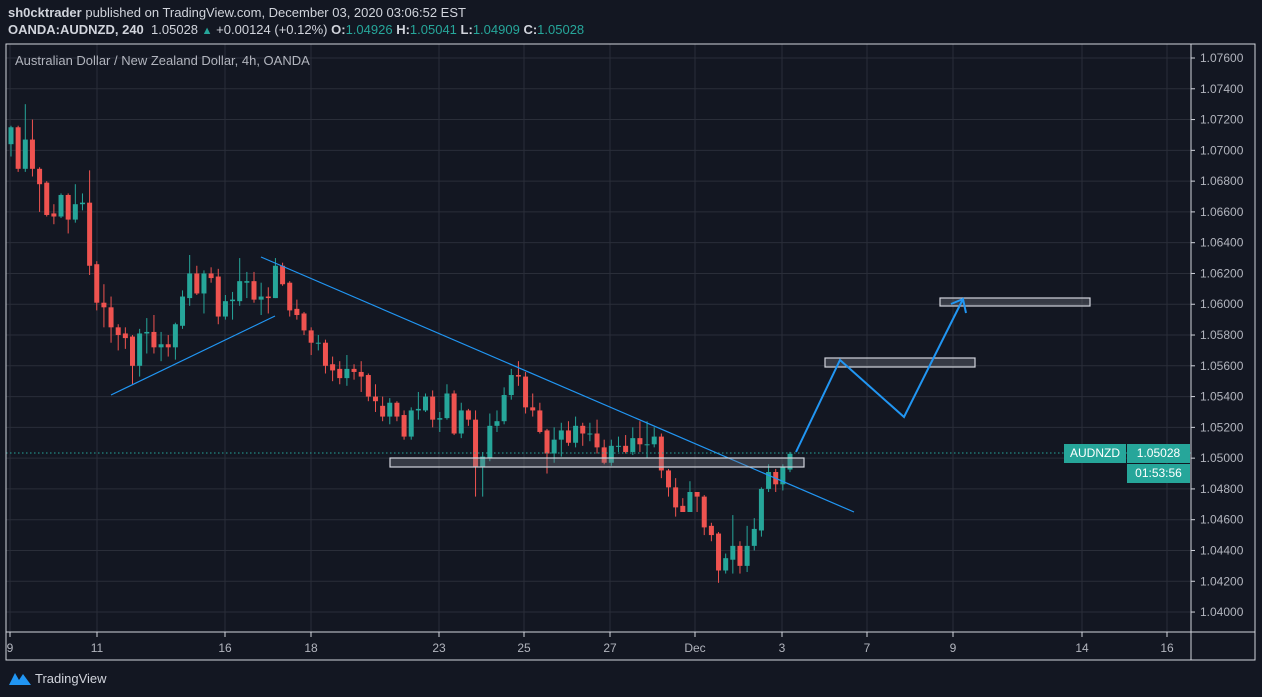  Describe the element at coordinates (10, 648) in the screenshot. I see `x-tick-label: 9` at that location.